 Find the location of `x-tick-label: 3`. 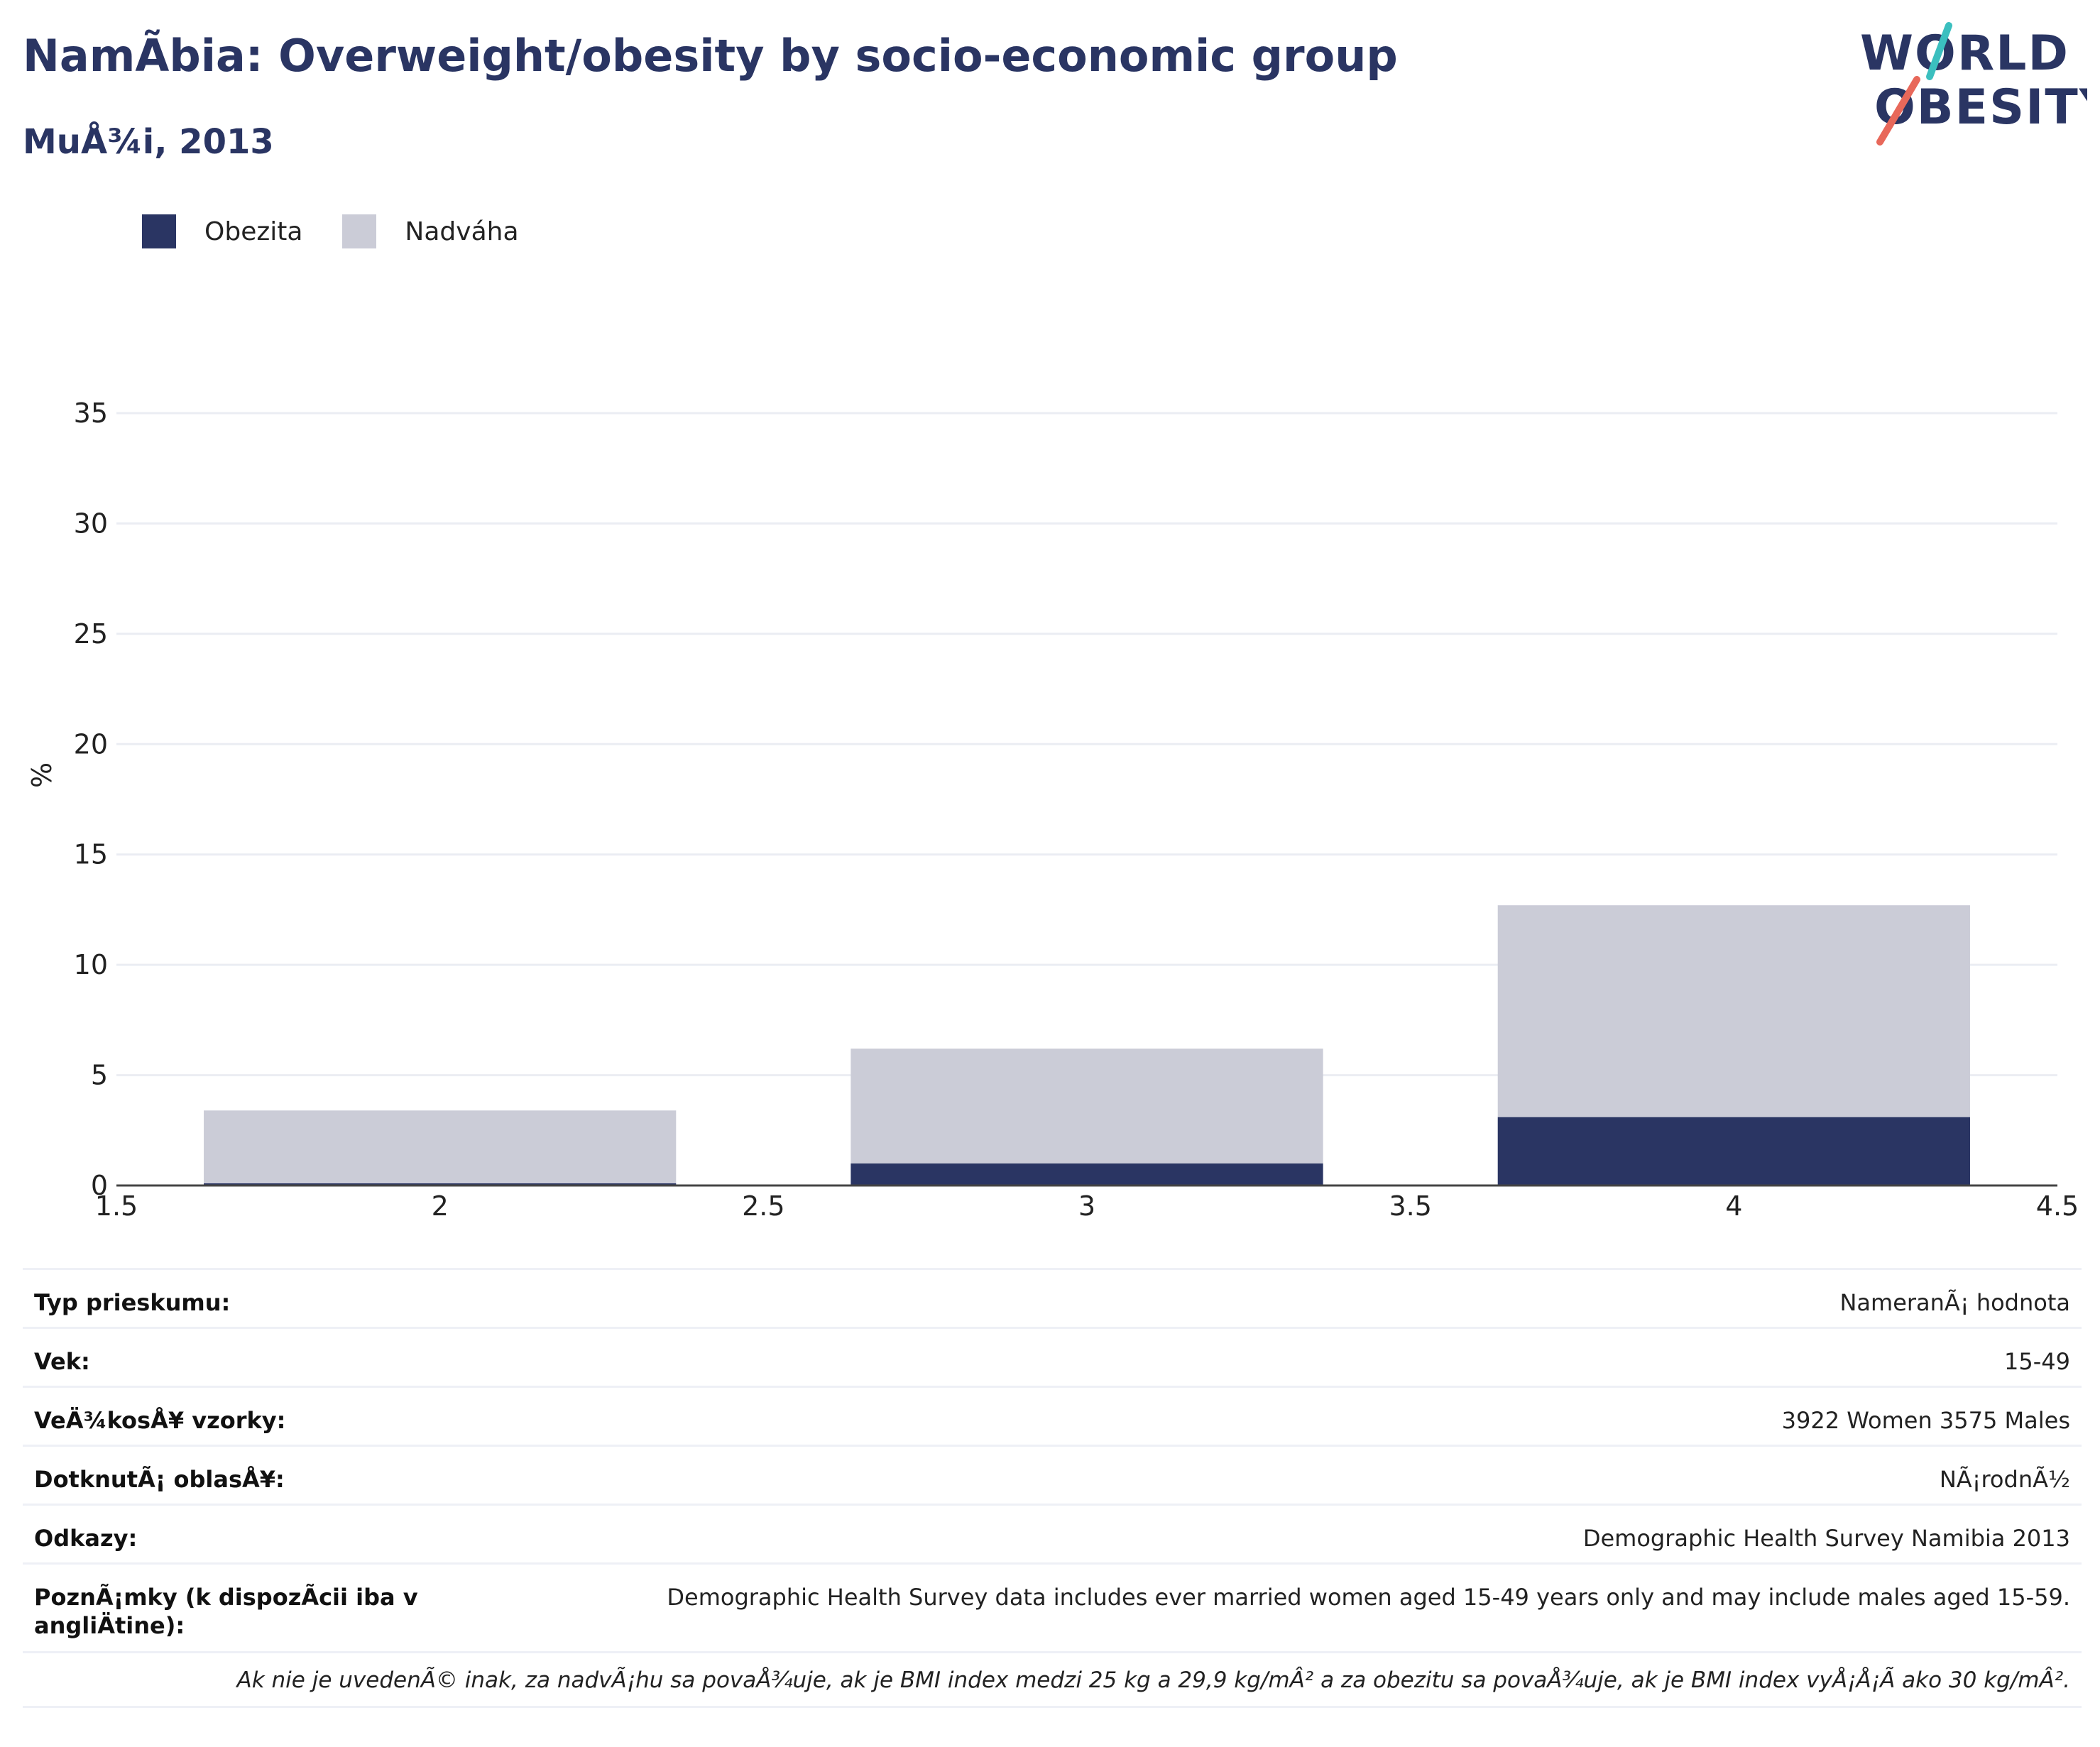

x-tick-label: 3 is located at coordinates (1086, 1206).